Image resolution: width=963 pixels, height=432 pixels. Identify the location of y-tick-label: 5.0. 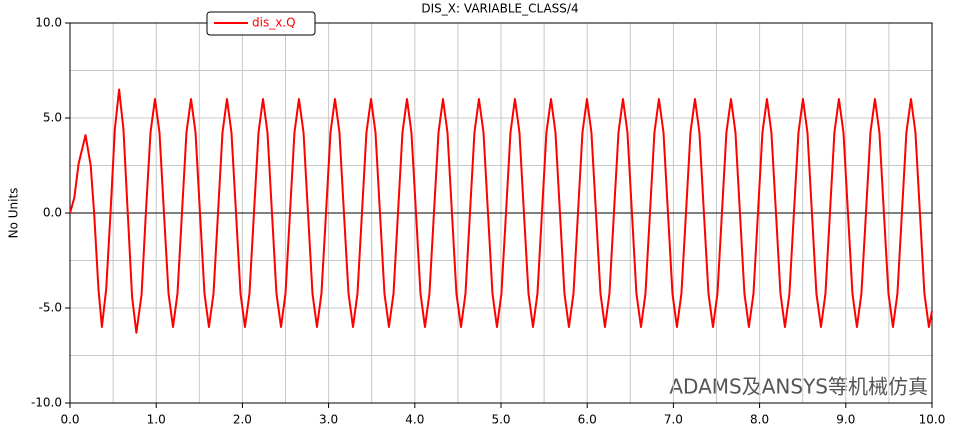
(52, 118).